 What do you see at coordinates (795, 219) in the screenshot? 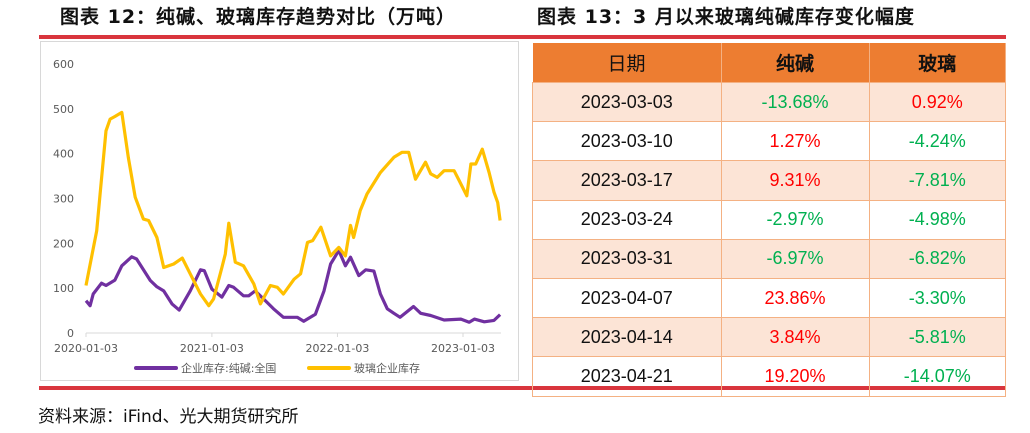
I see `cell-soda: -2.97%` at bounding box center [795, 219].